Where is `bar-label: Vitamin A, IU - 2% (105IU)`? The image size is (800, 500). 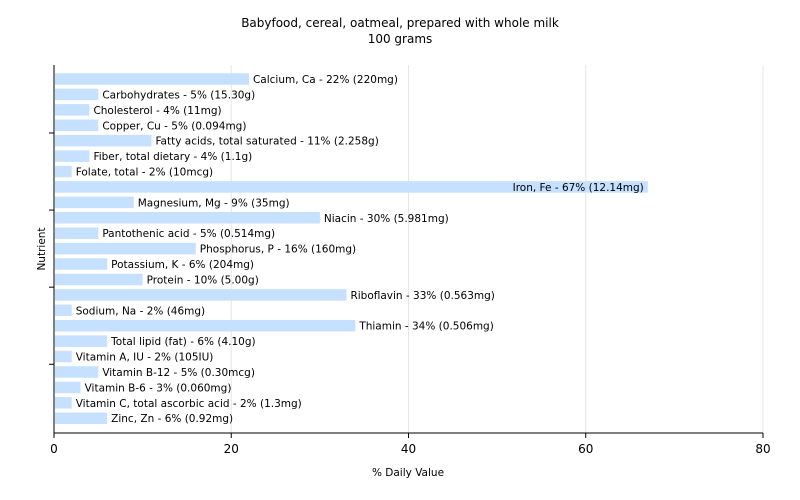
bar-label: Vitamin A, IU - 2% (105IU) is located at coordinates (145, 358).